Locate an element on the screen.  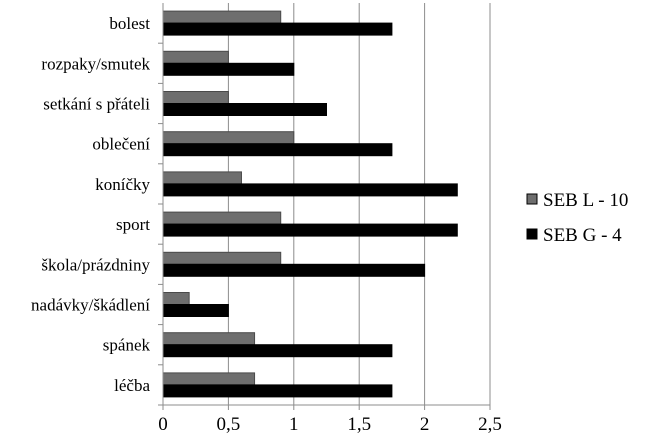
category-label: léčba is located at coordinates (132, 385).